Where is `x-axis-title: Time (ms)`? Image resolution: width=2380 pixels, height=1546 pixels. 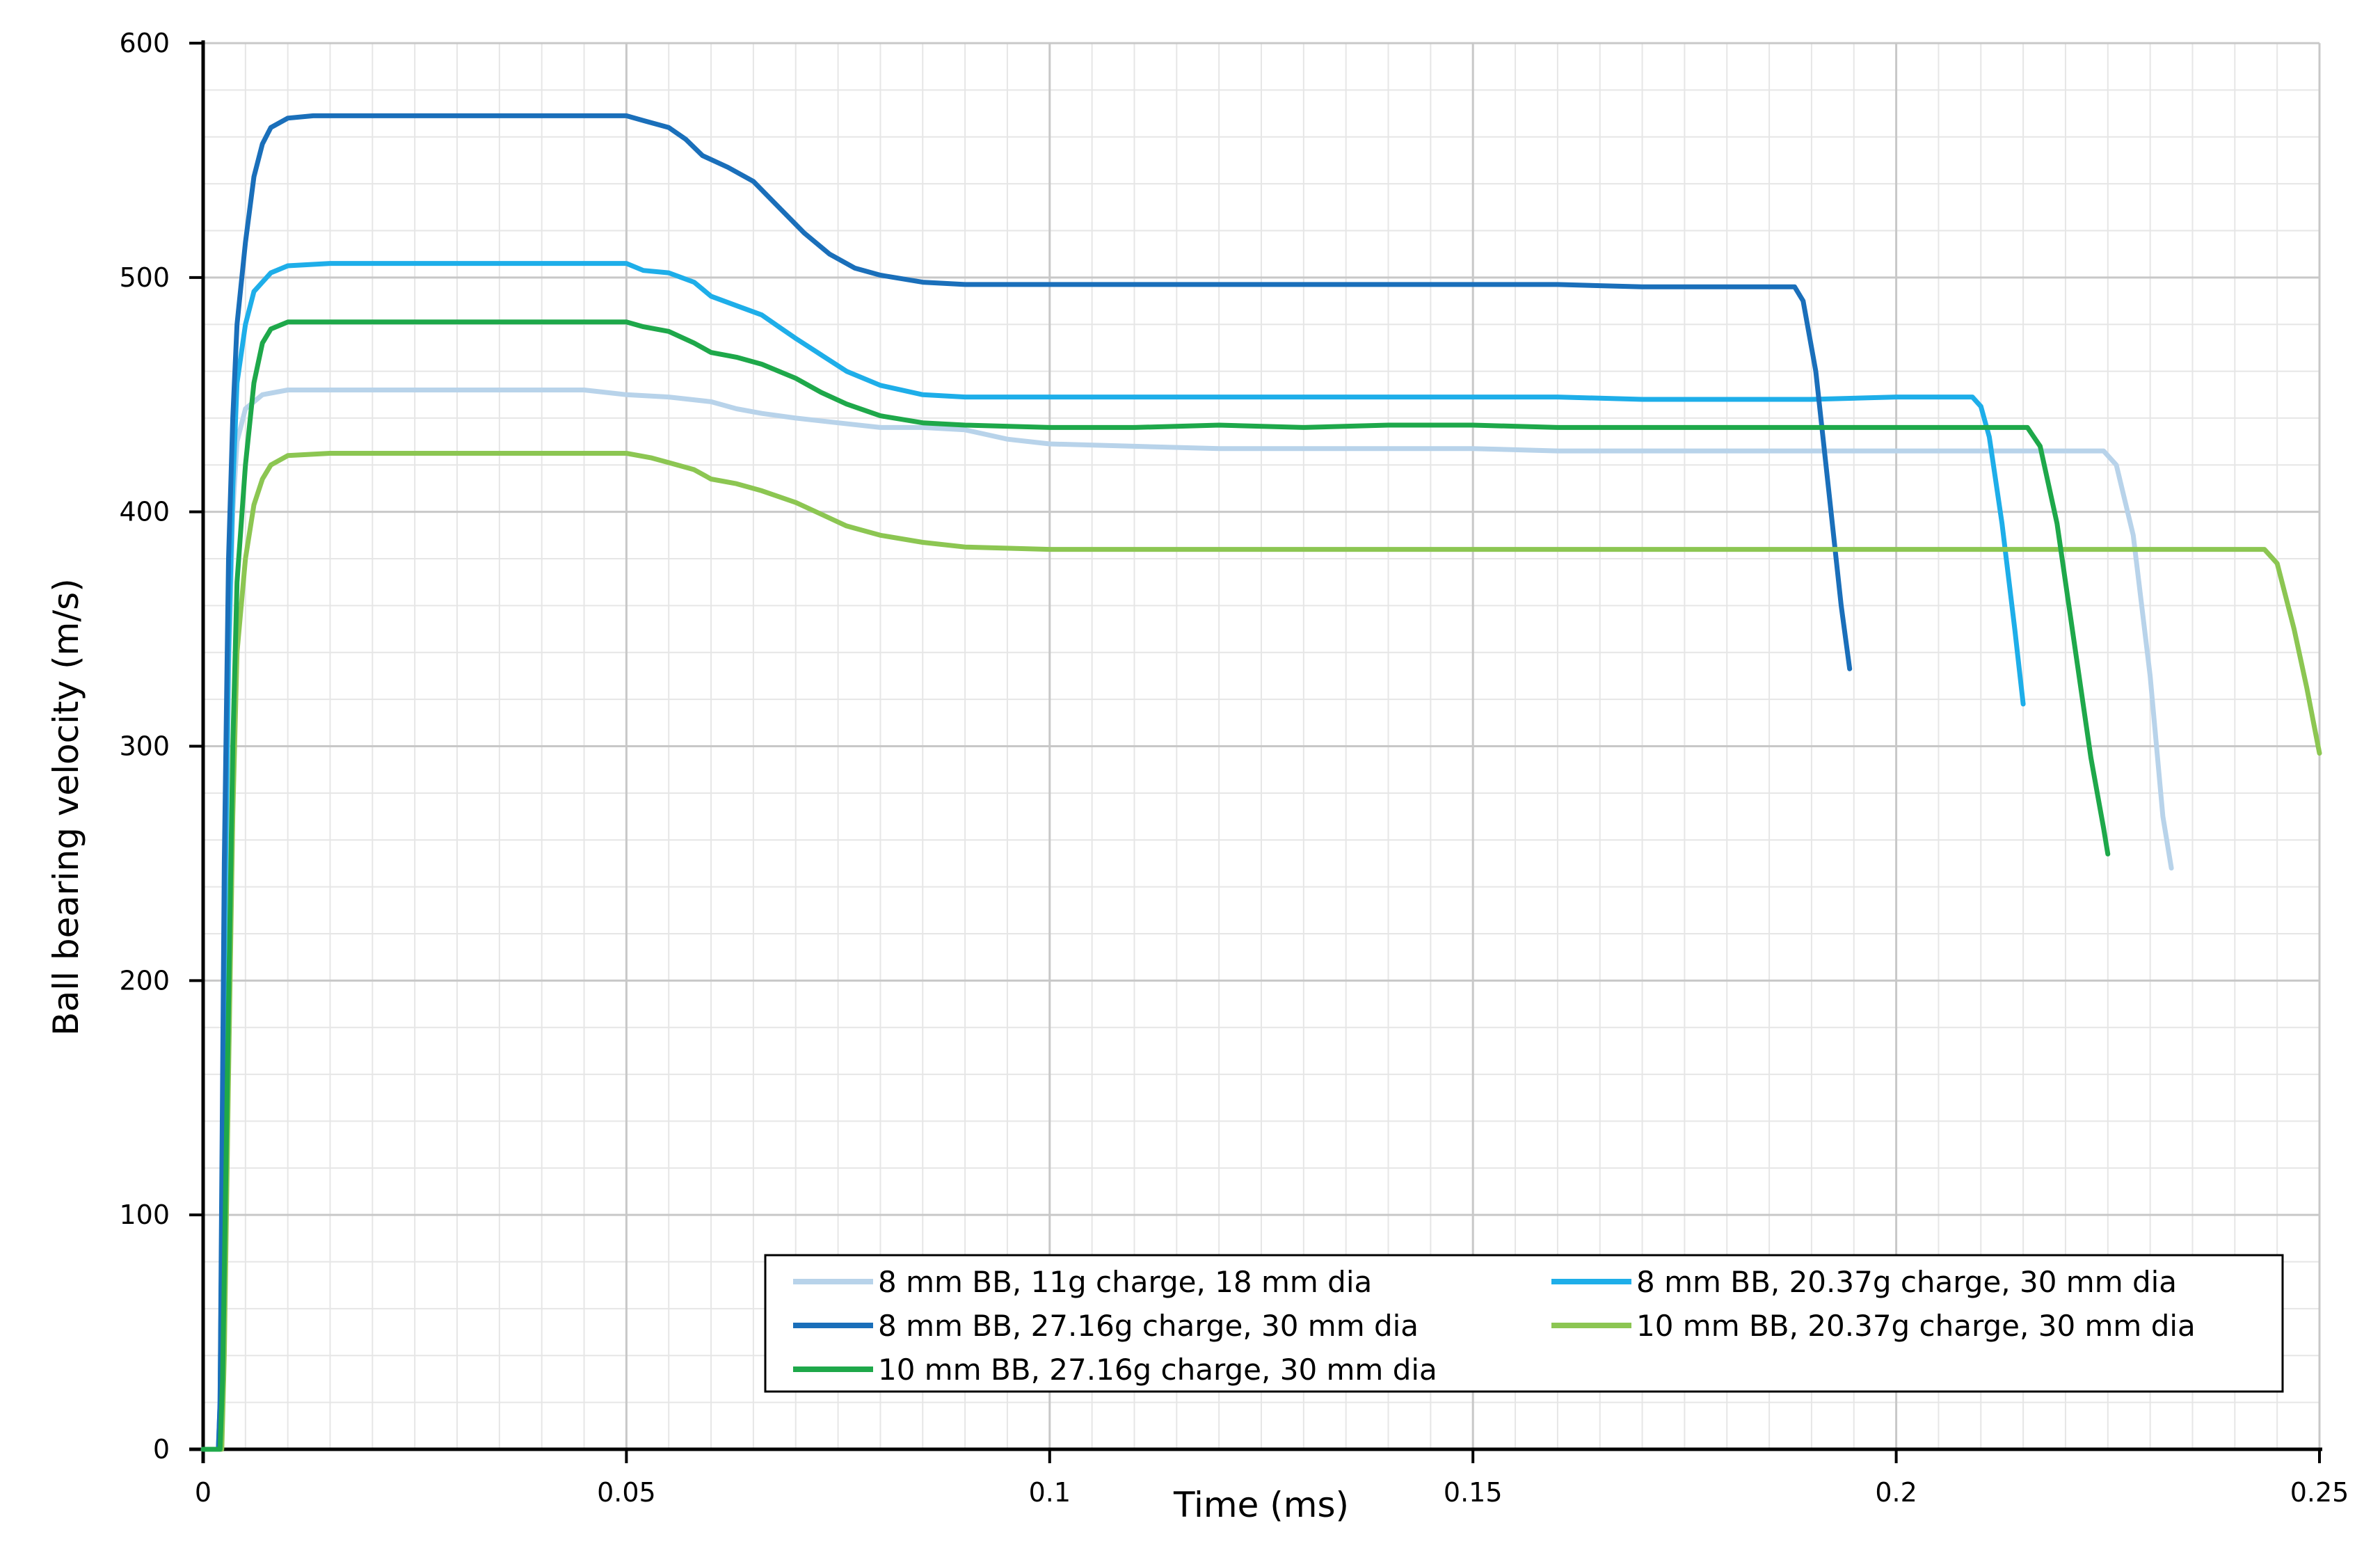 x-axis-title: Time (ms) is located at coordinates (1261, 1505).